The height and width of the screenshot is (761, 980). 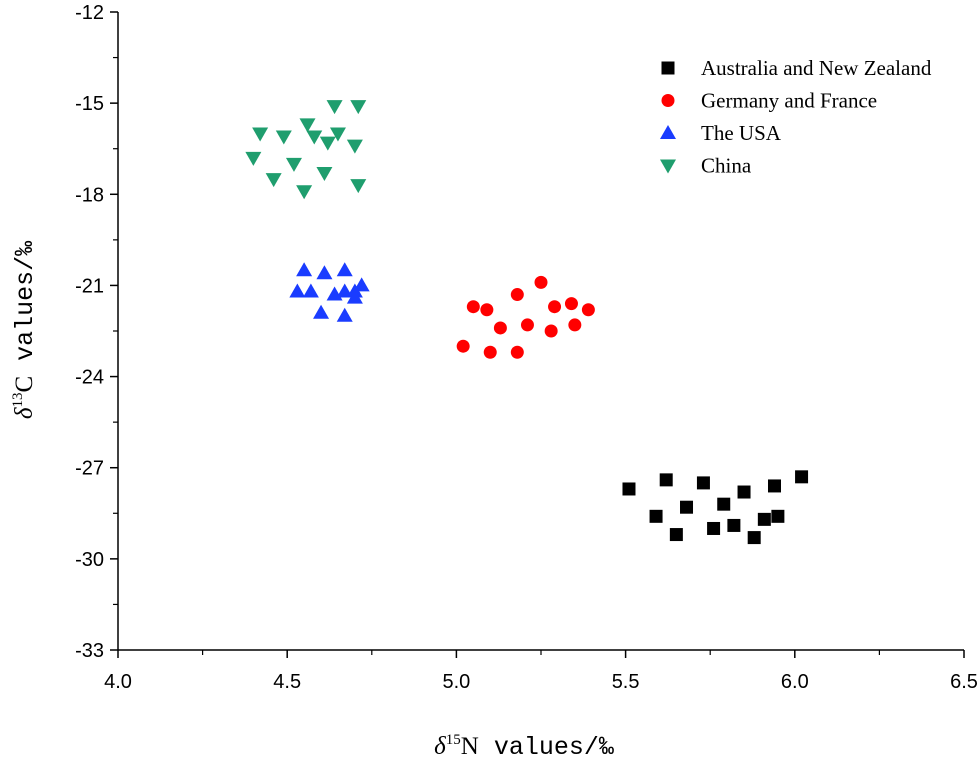 I want to click on x-tick-label: 6.0, so click(x=795, y=682).